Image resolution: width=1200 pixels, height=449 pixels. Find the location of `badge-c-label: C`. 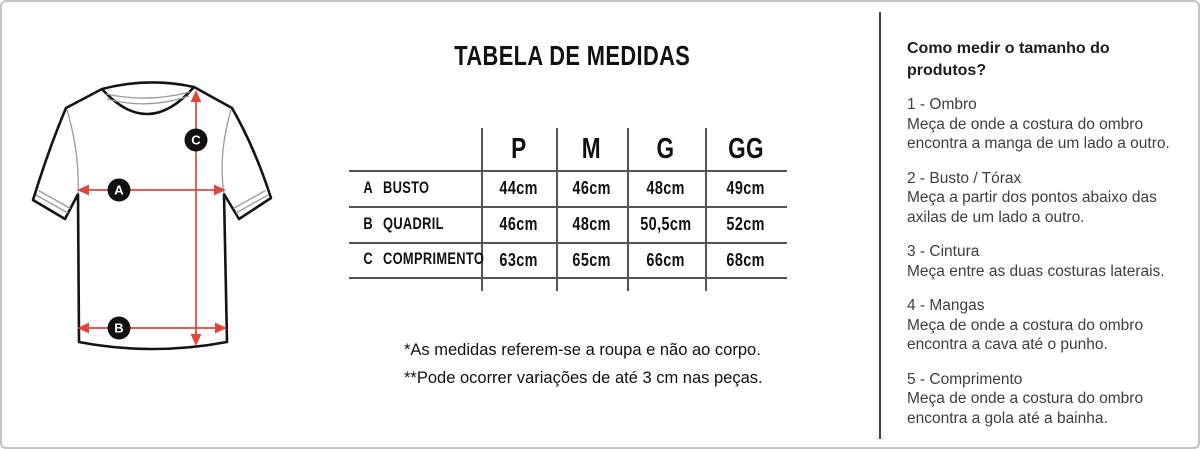

badge-c-label: C is located at coordinates (196, 140).